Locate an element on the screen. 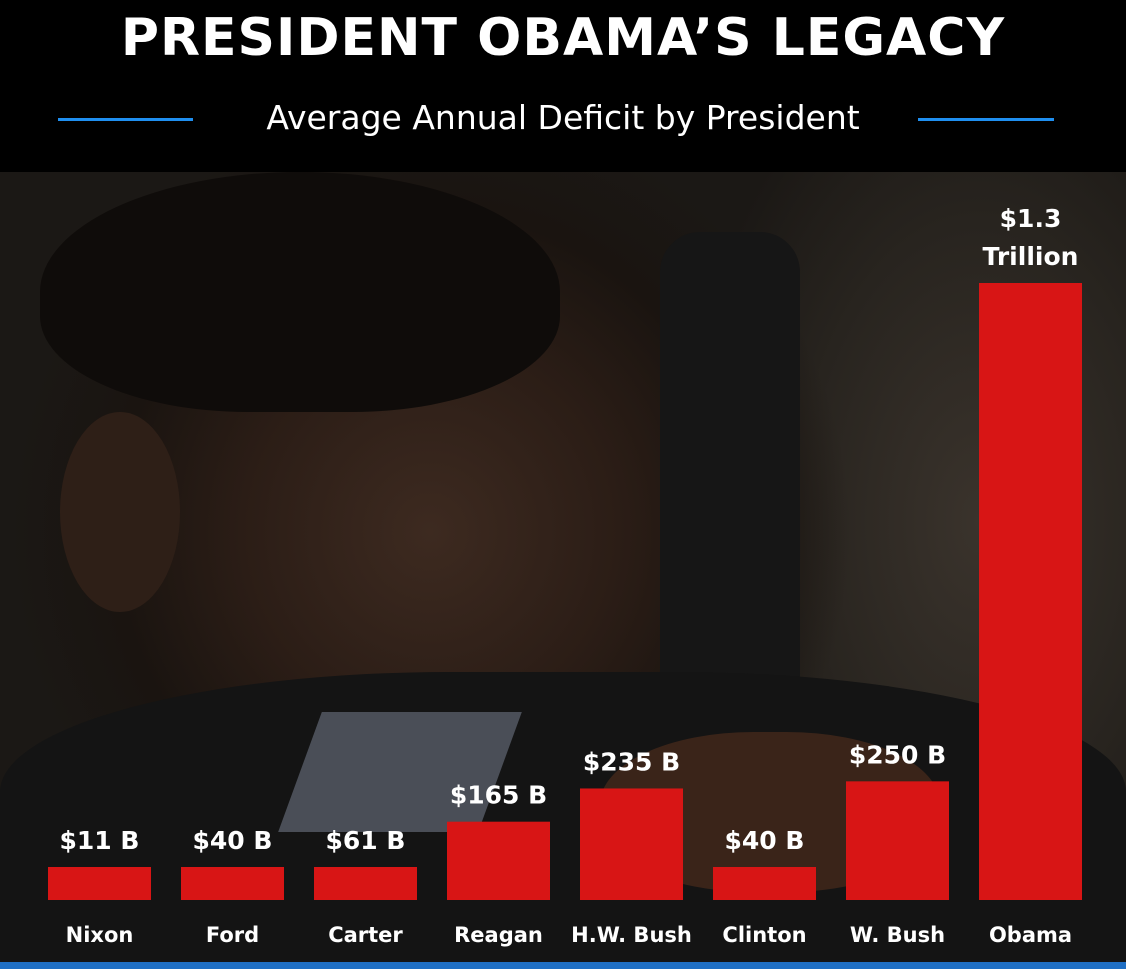  bar-value-label: $235 B is located at coordinates (631, 761).